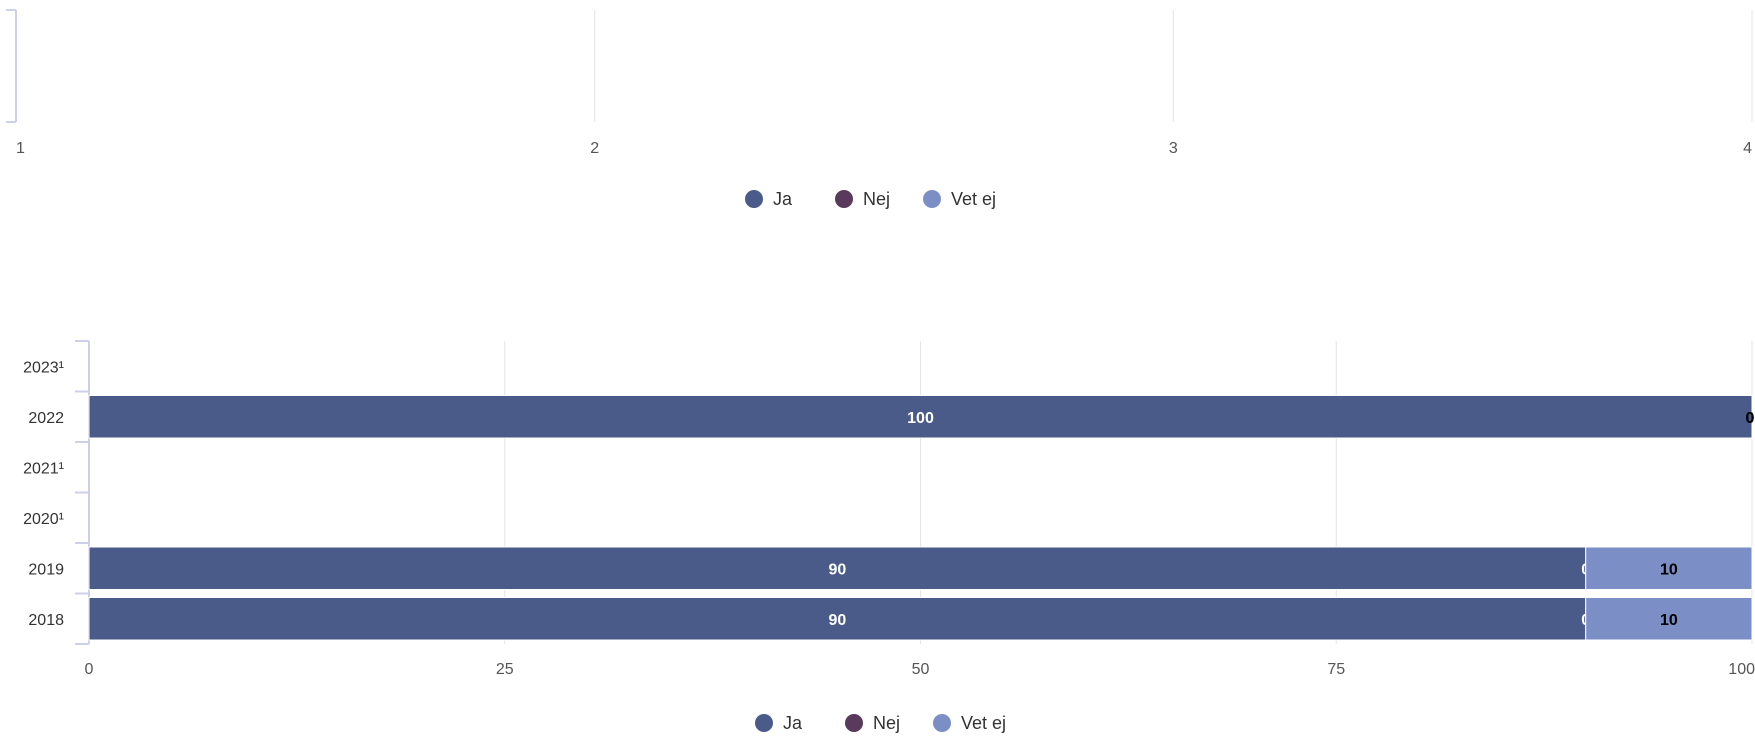 This screenshot has width=1755, height=736. What do you see at coordinates (1747, 148) in the screenshot?
I see `x-tick-label: 4` at bounding box center [1747, 148].